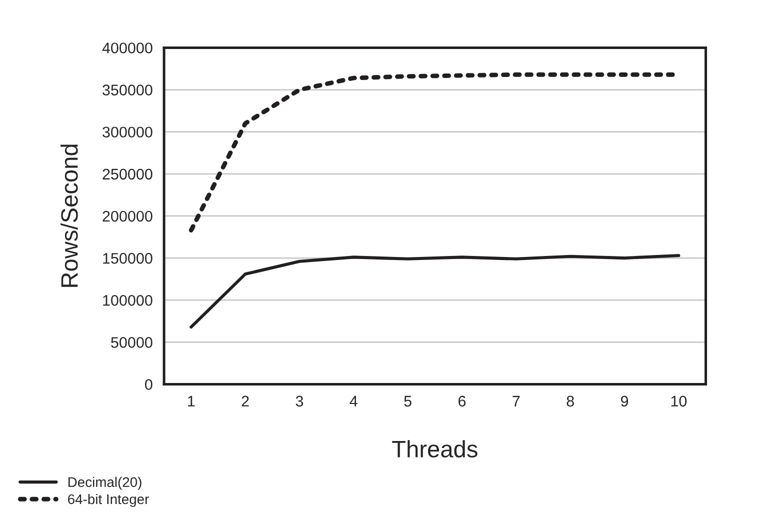 This screenshot has width=763, height=530. What do you see at coordinates (624, 401) in the screenshot?
I see `x-tick-label: 9` at bounding box center [624, 401].